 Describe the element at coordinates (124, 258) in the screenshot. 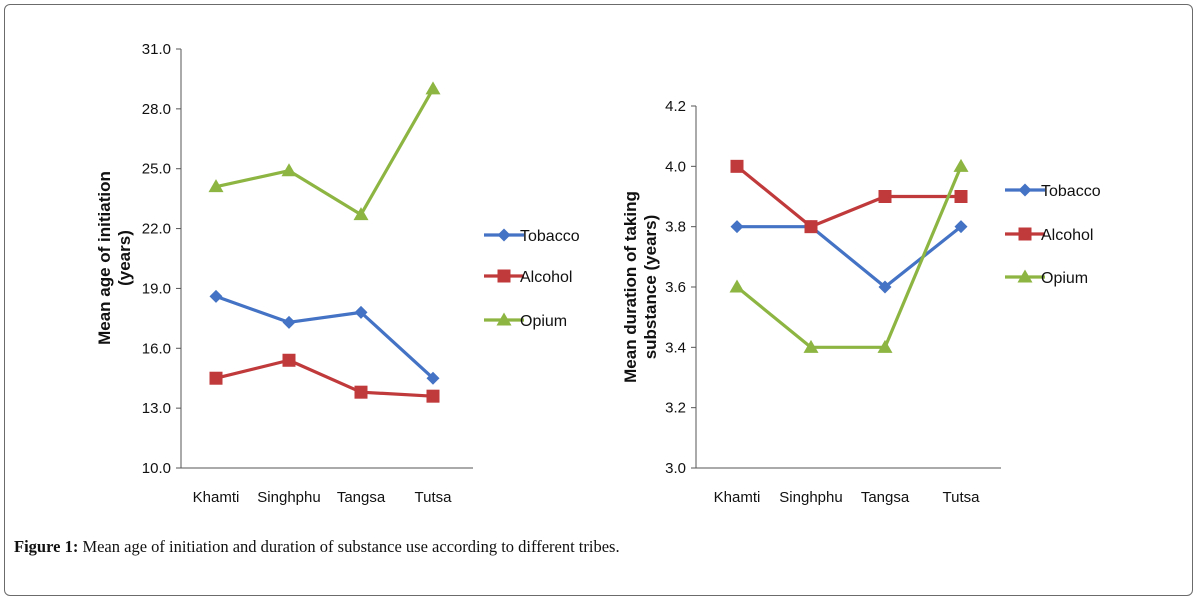

I see `y-axis-label: (years)` at that location.